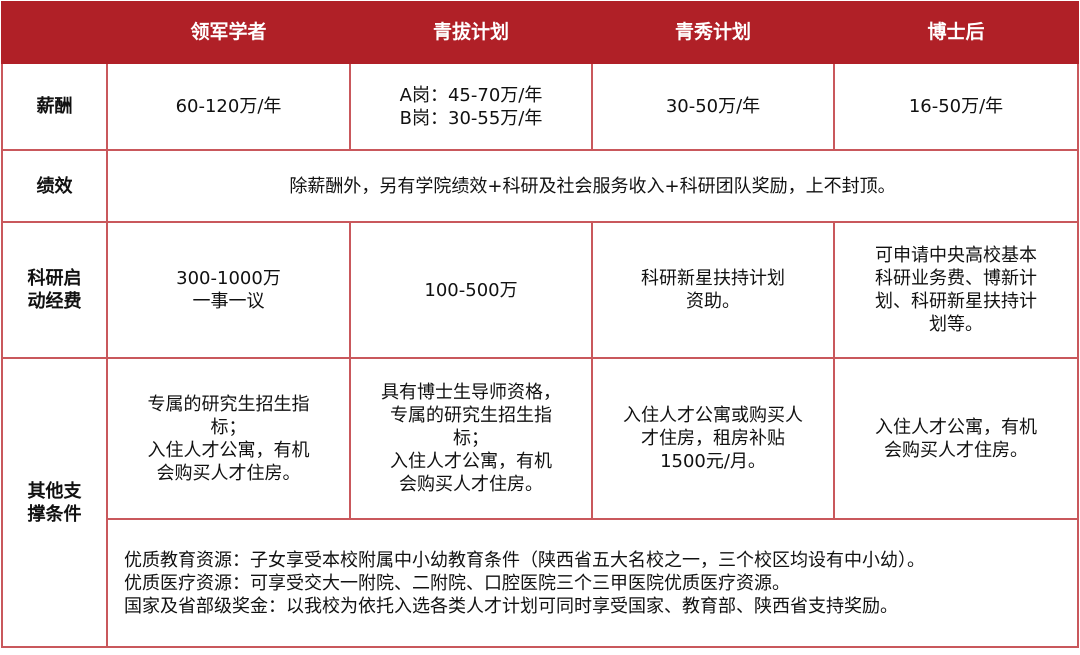 This screenshot has width=1080, height=655. I want to click on performance-text: 除薪酬外，另有学院绩效+科研及社会服务收入+科研团队奖励，上不封顶。, so click(592, 186).